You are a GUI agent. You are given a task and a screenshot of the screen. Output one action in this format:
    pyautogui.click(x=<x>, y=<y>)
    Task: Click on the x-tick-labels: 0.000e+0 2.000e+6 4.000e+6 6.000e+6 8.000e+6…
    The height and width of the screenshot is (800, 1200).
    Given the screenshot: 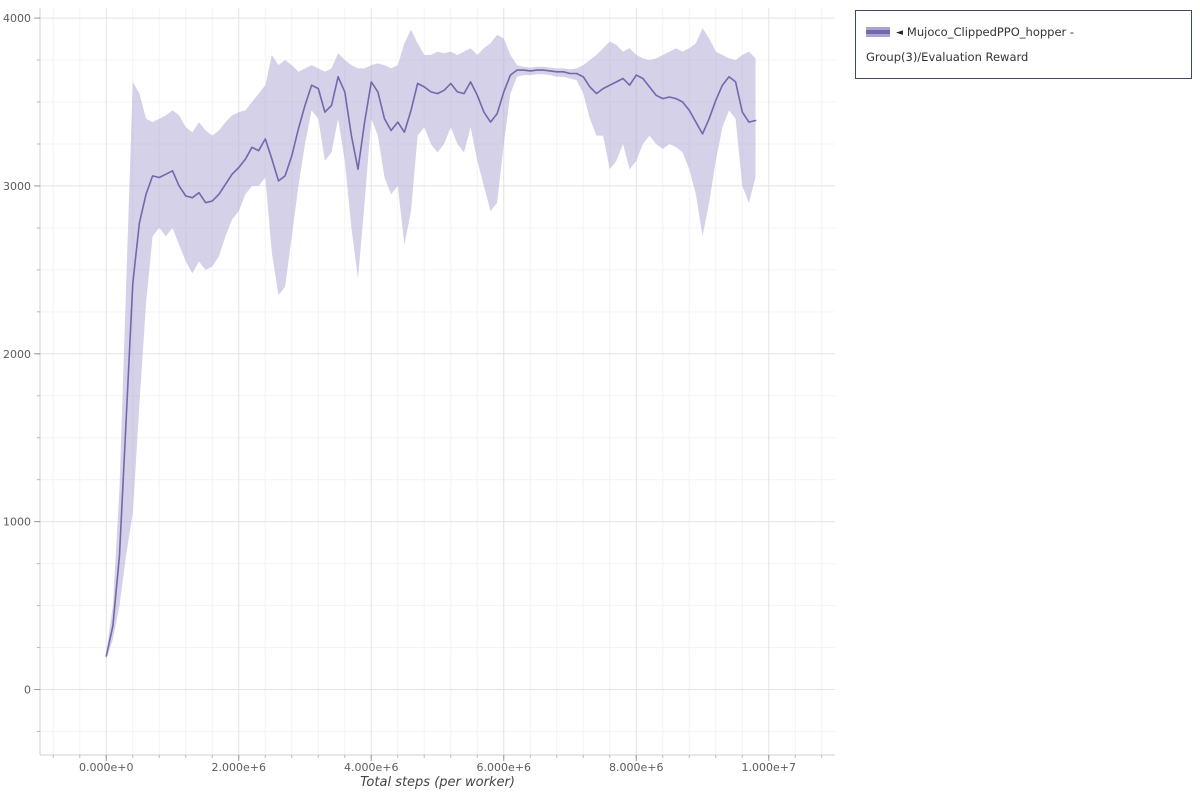 What is the action you would take?
    pyautogui.click(x=437, y=767)
    